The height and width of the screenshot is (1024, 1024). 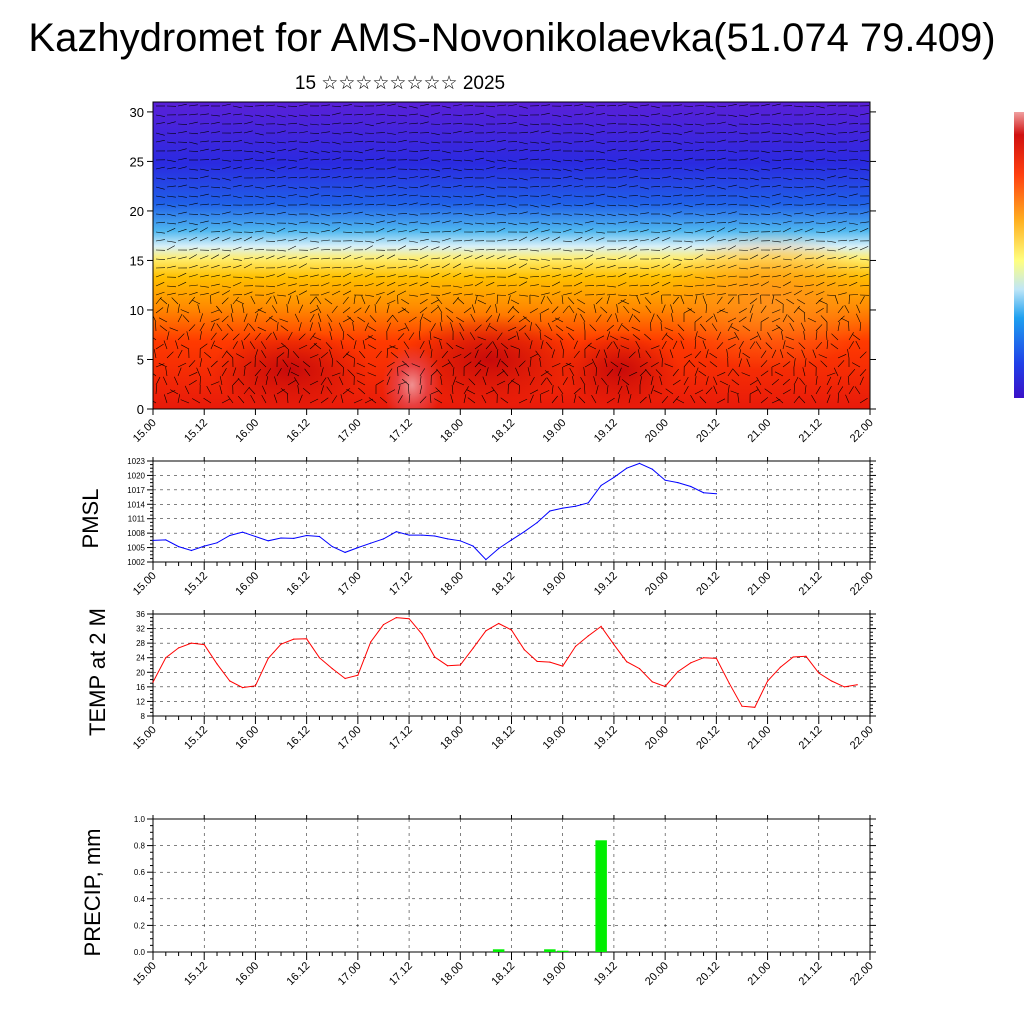 What do you see at coordinates (452, 584) in the screenshot?
I see `x-tick-label: 18.00` at bounding box center [452, 584].